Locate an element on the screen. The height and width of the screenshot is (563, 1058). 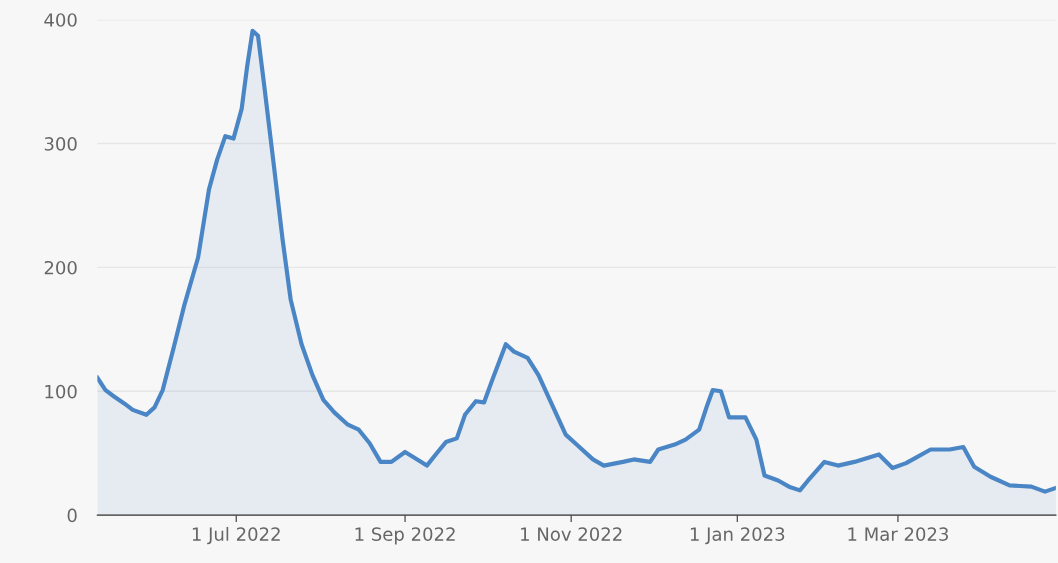
y-tick-label: 300 is located at coordinates (60, 144).